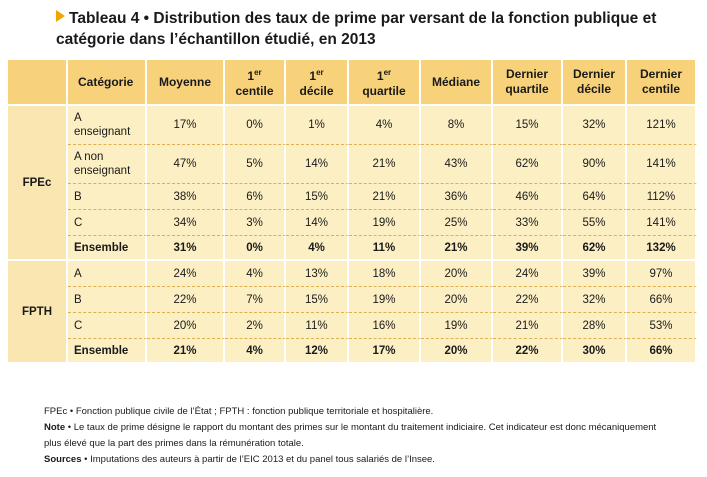 The image size is (707, 477). What do you see at coordinates (107, 83) in the screenshot?
I see `header-categorie: Catégorie` at bounding box center [107, 83].